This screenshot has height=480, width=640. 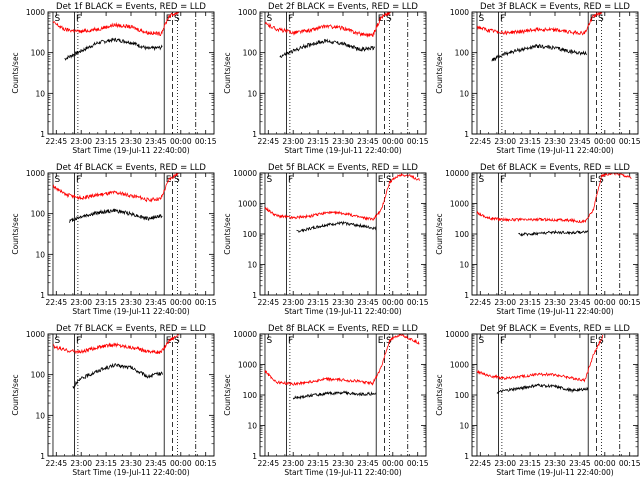 What do you see at coordinates (555, 168) in the screenshot?
I see `panel-title: Det 6f BLACK = Events, RED = LLD` at bounding box center [555, 168].